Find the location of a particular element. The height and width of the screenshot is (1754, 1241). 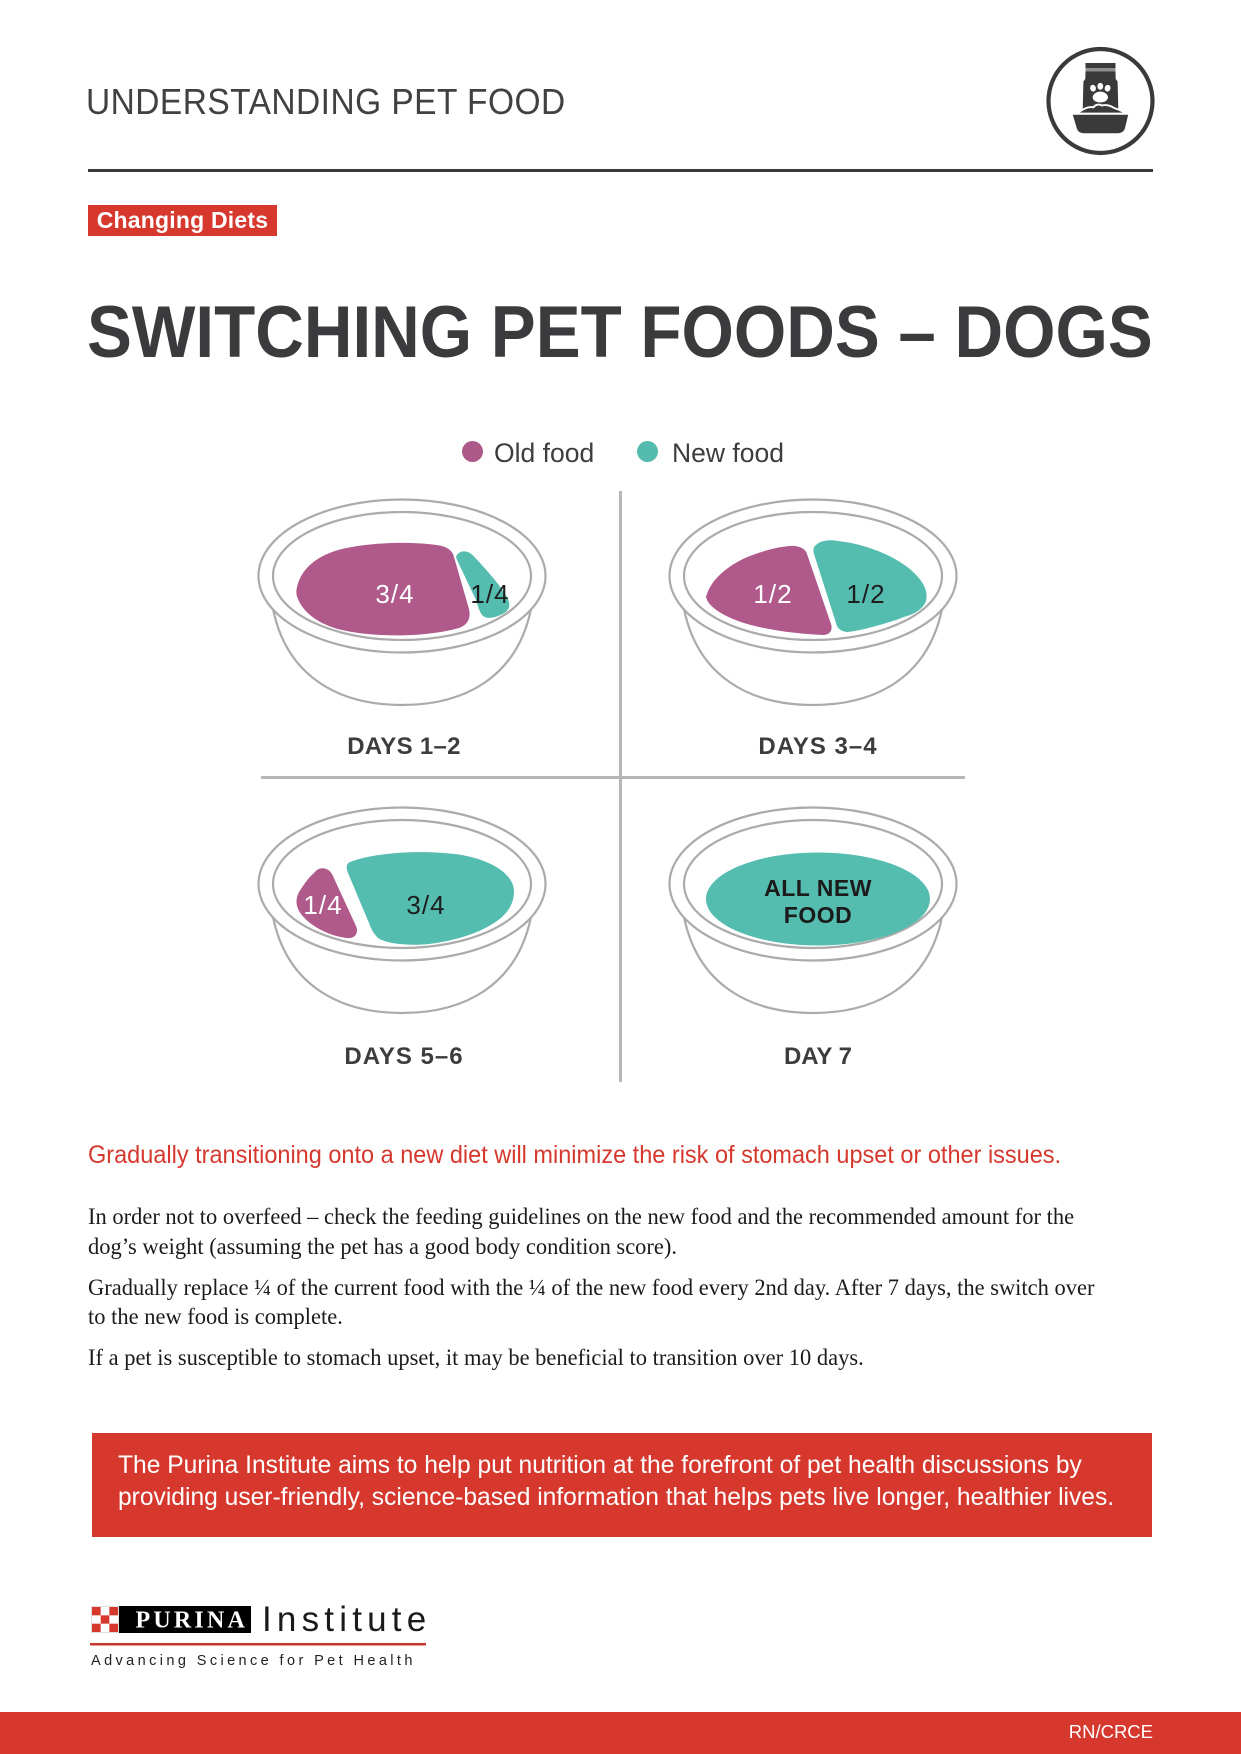

svg-text:Advancing Science for Pet Heal: Advancing Science for Pet Health is located at coordinates (253, 1661).